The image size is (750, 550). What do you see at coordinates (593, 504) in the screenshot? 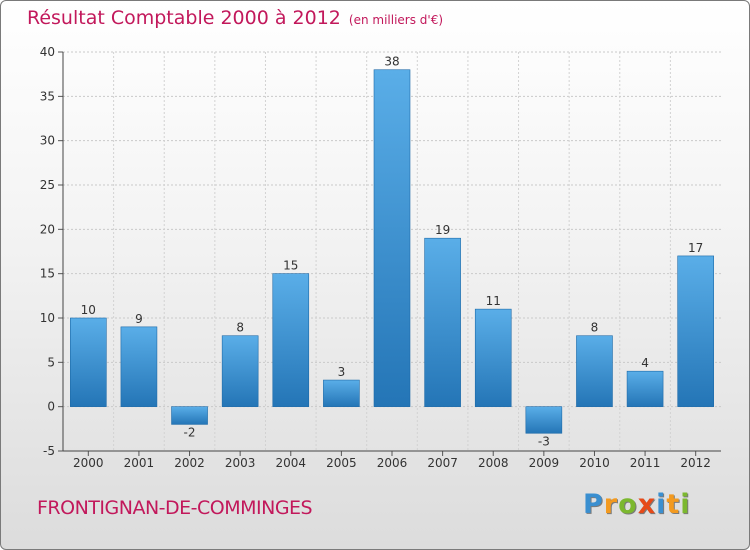
I see `proxiti-logo-letter: P` at bounding box center [593, 504].